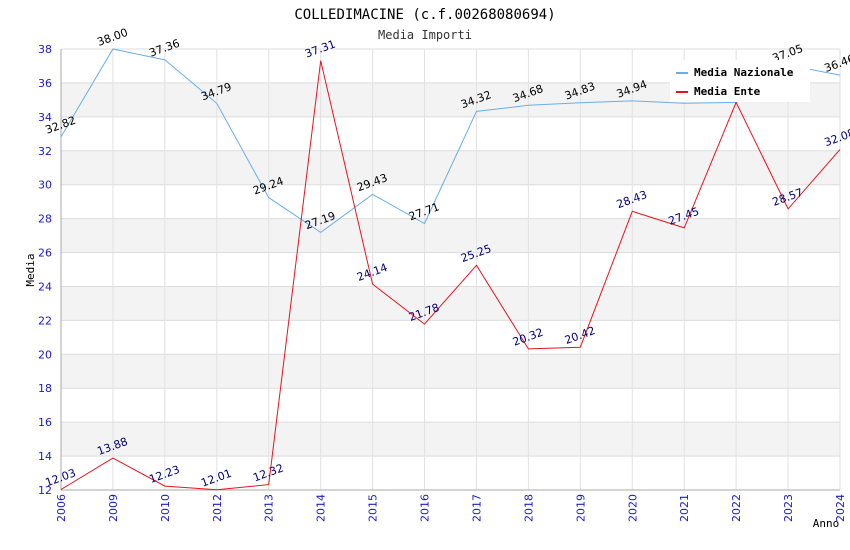  What do you see at coordinates (45, 117) in the screenshot?
I see `y-tick-label: 34` at bounding box center [45, 117].